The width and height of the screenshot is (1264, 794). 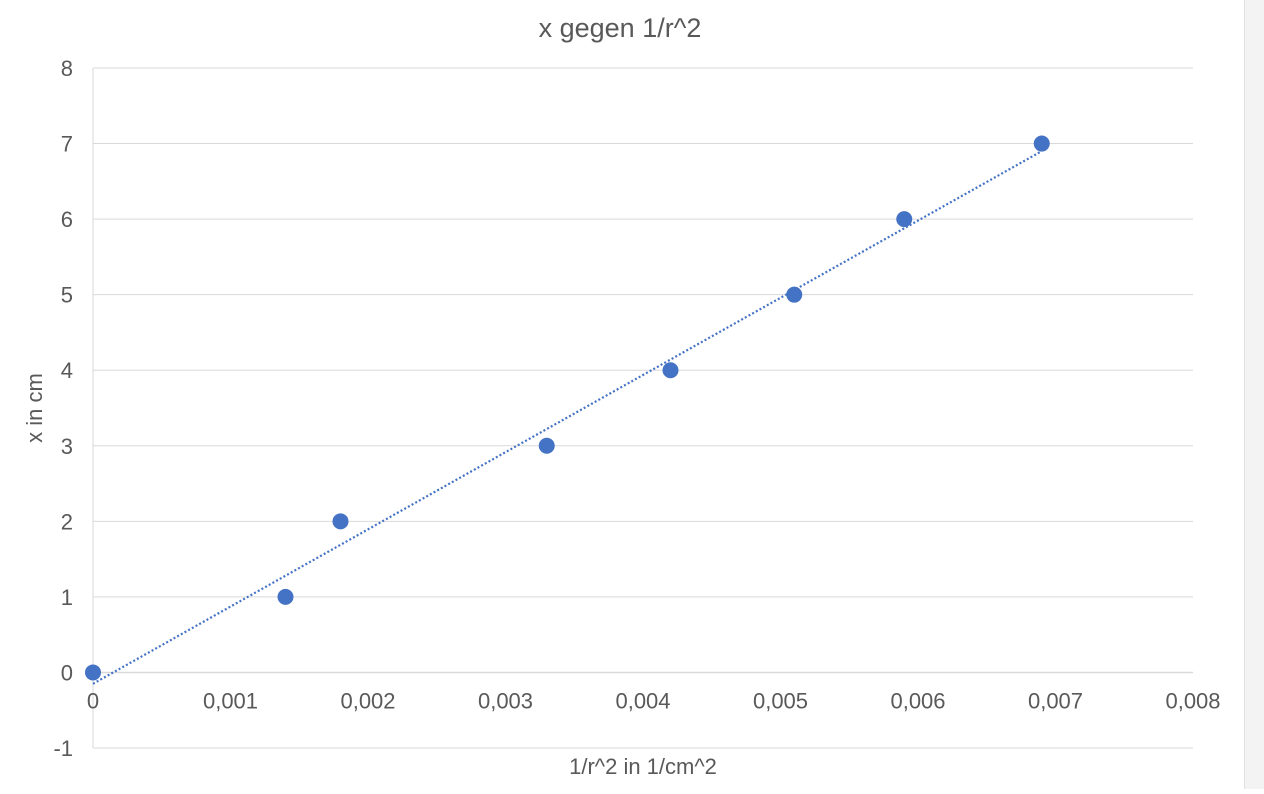 What do you see at coordinates (93, 700) in the screenshot?
I see `x-tick-label: 0` at bounding box center [93, 700].